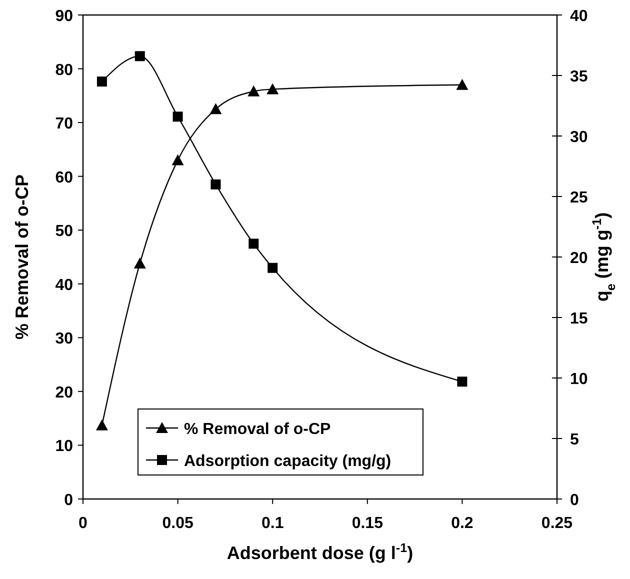  What do you see at coordinates (64, 339) in the screenshot?
I see `y-tick-label: 30` at bounding box center [64, 339].